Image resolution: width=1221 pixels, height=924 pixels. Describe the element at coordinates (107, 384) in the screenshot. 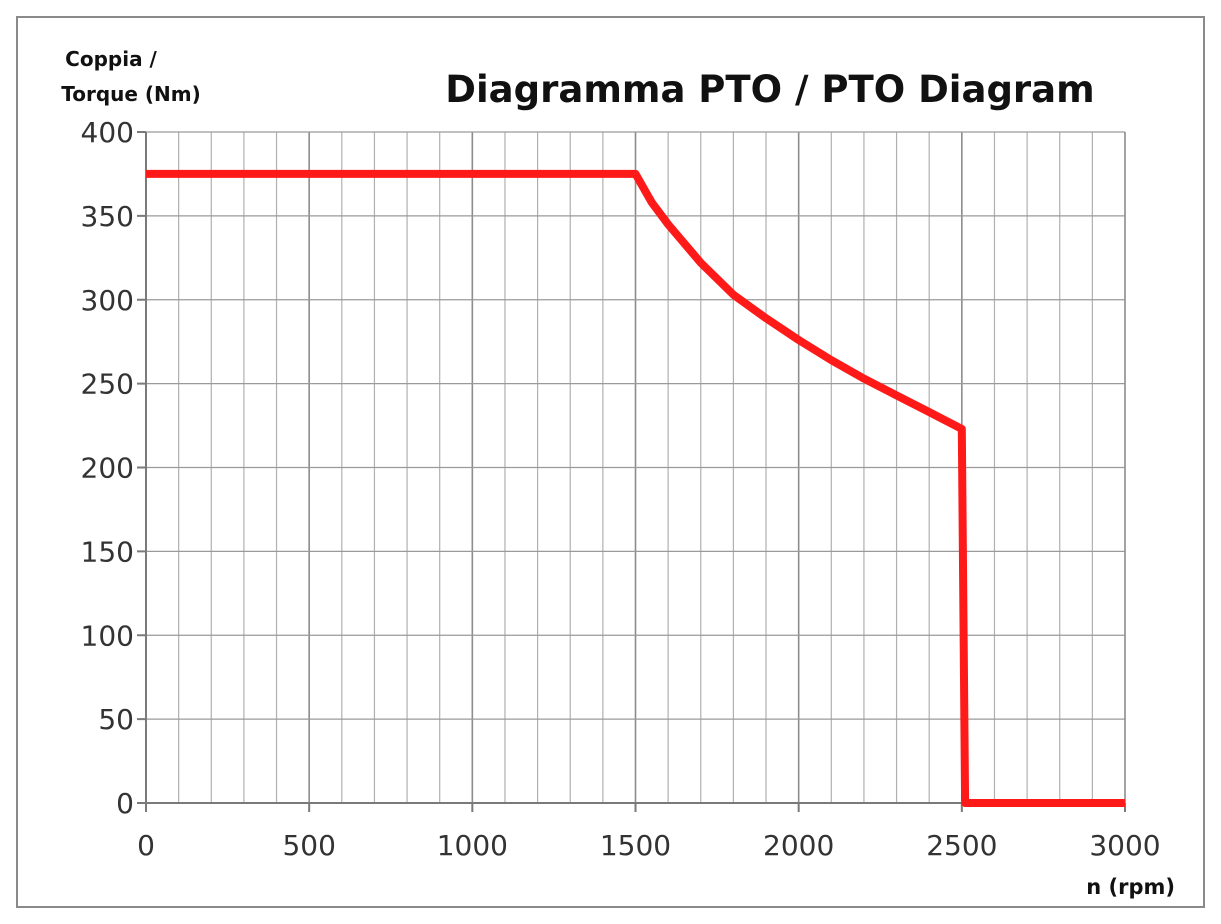

I see `y-tick-label: 250` at that location.